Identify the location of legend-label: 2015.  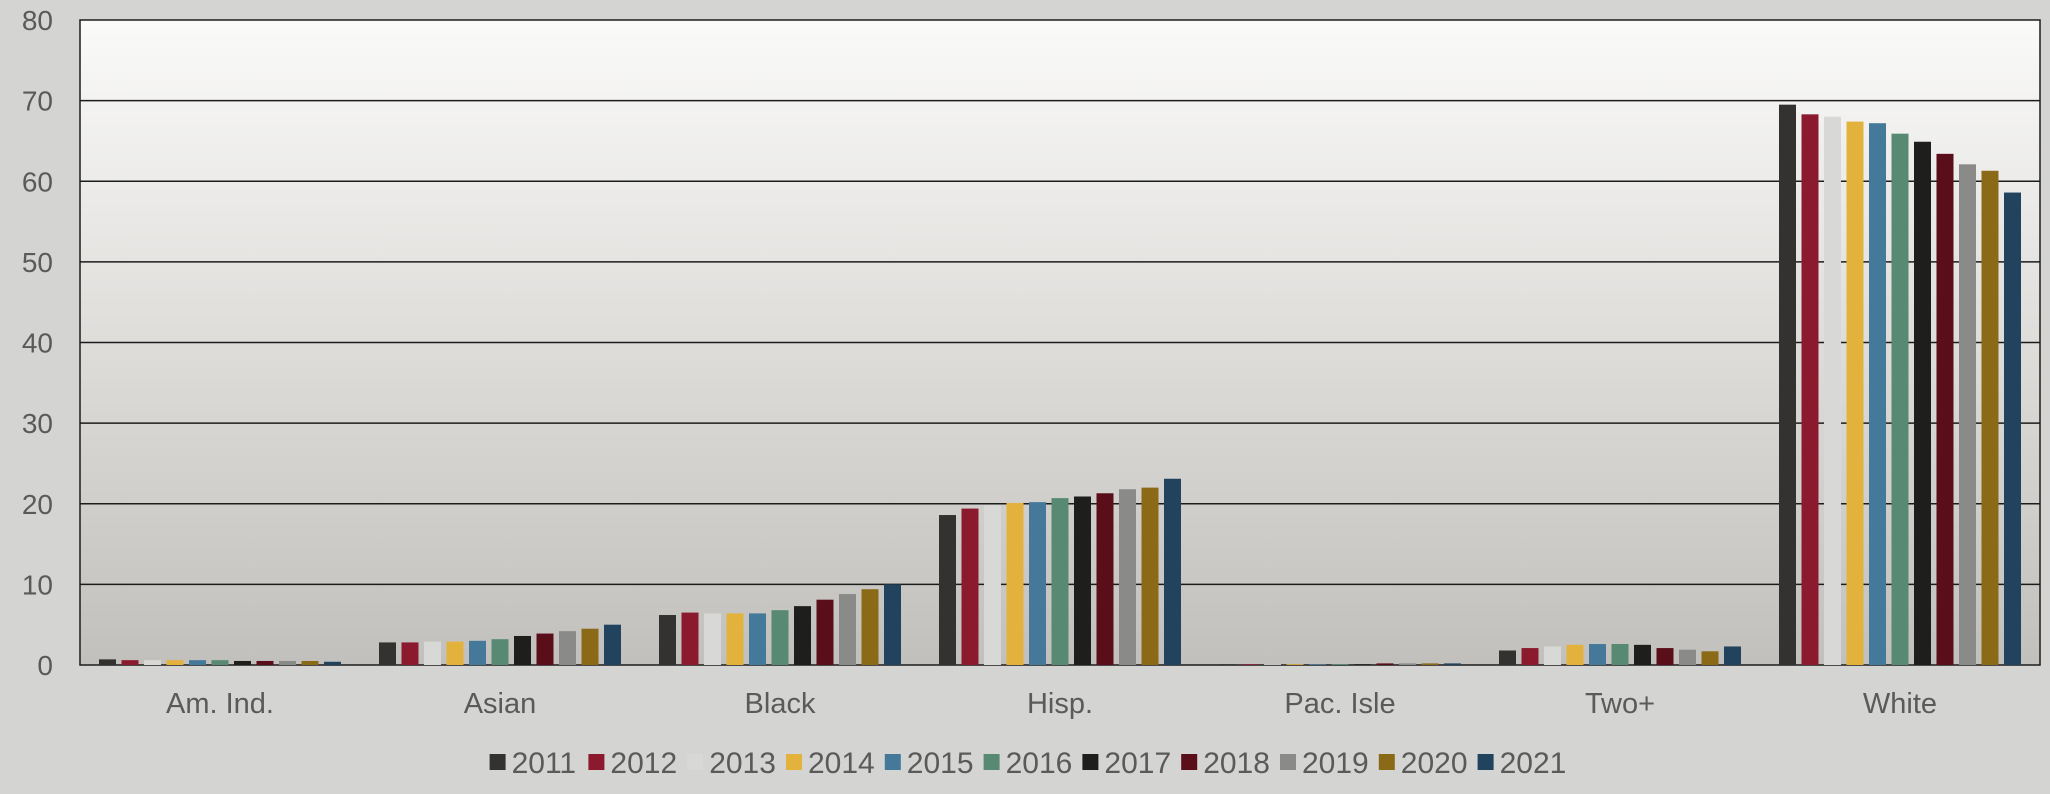
(940, 763).